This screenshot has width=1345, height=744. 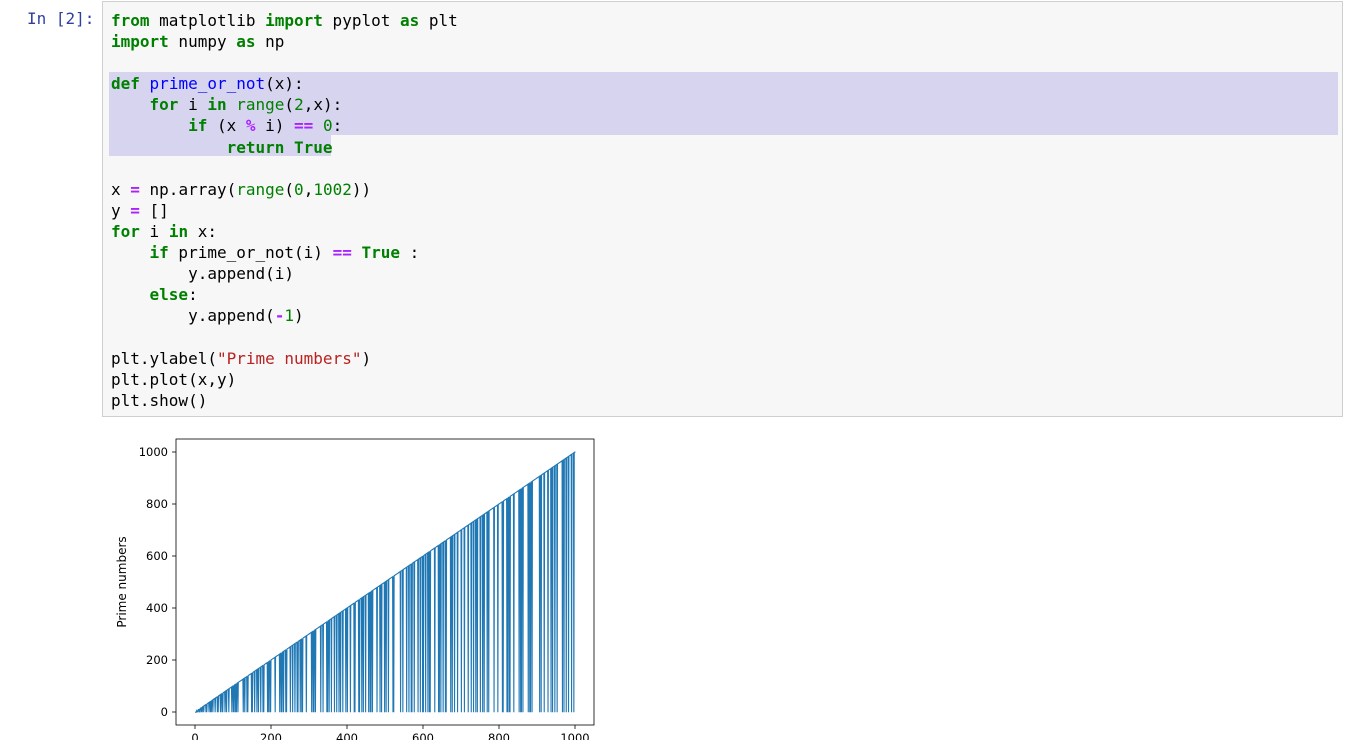 What do you see at coordinates (157, 504) in the screenshot?
I see `y-tick-label: 800` at bounding box center [157, 504].